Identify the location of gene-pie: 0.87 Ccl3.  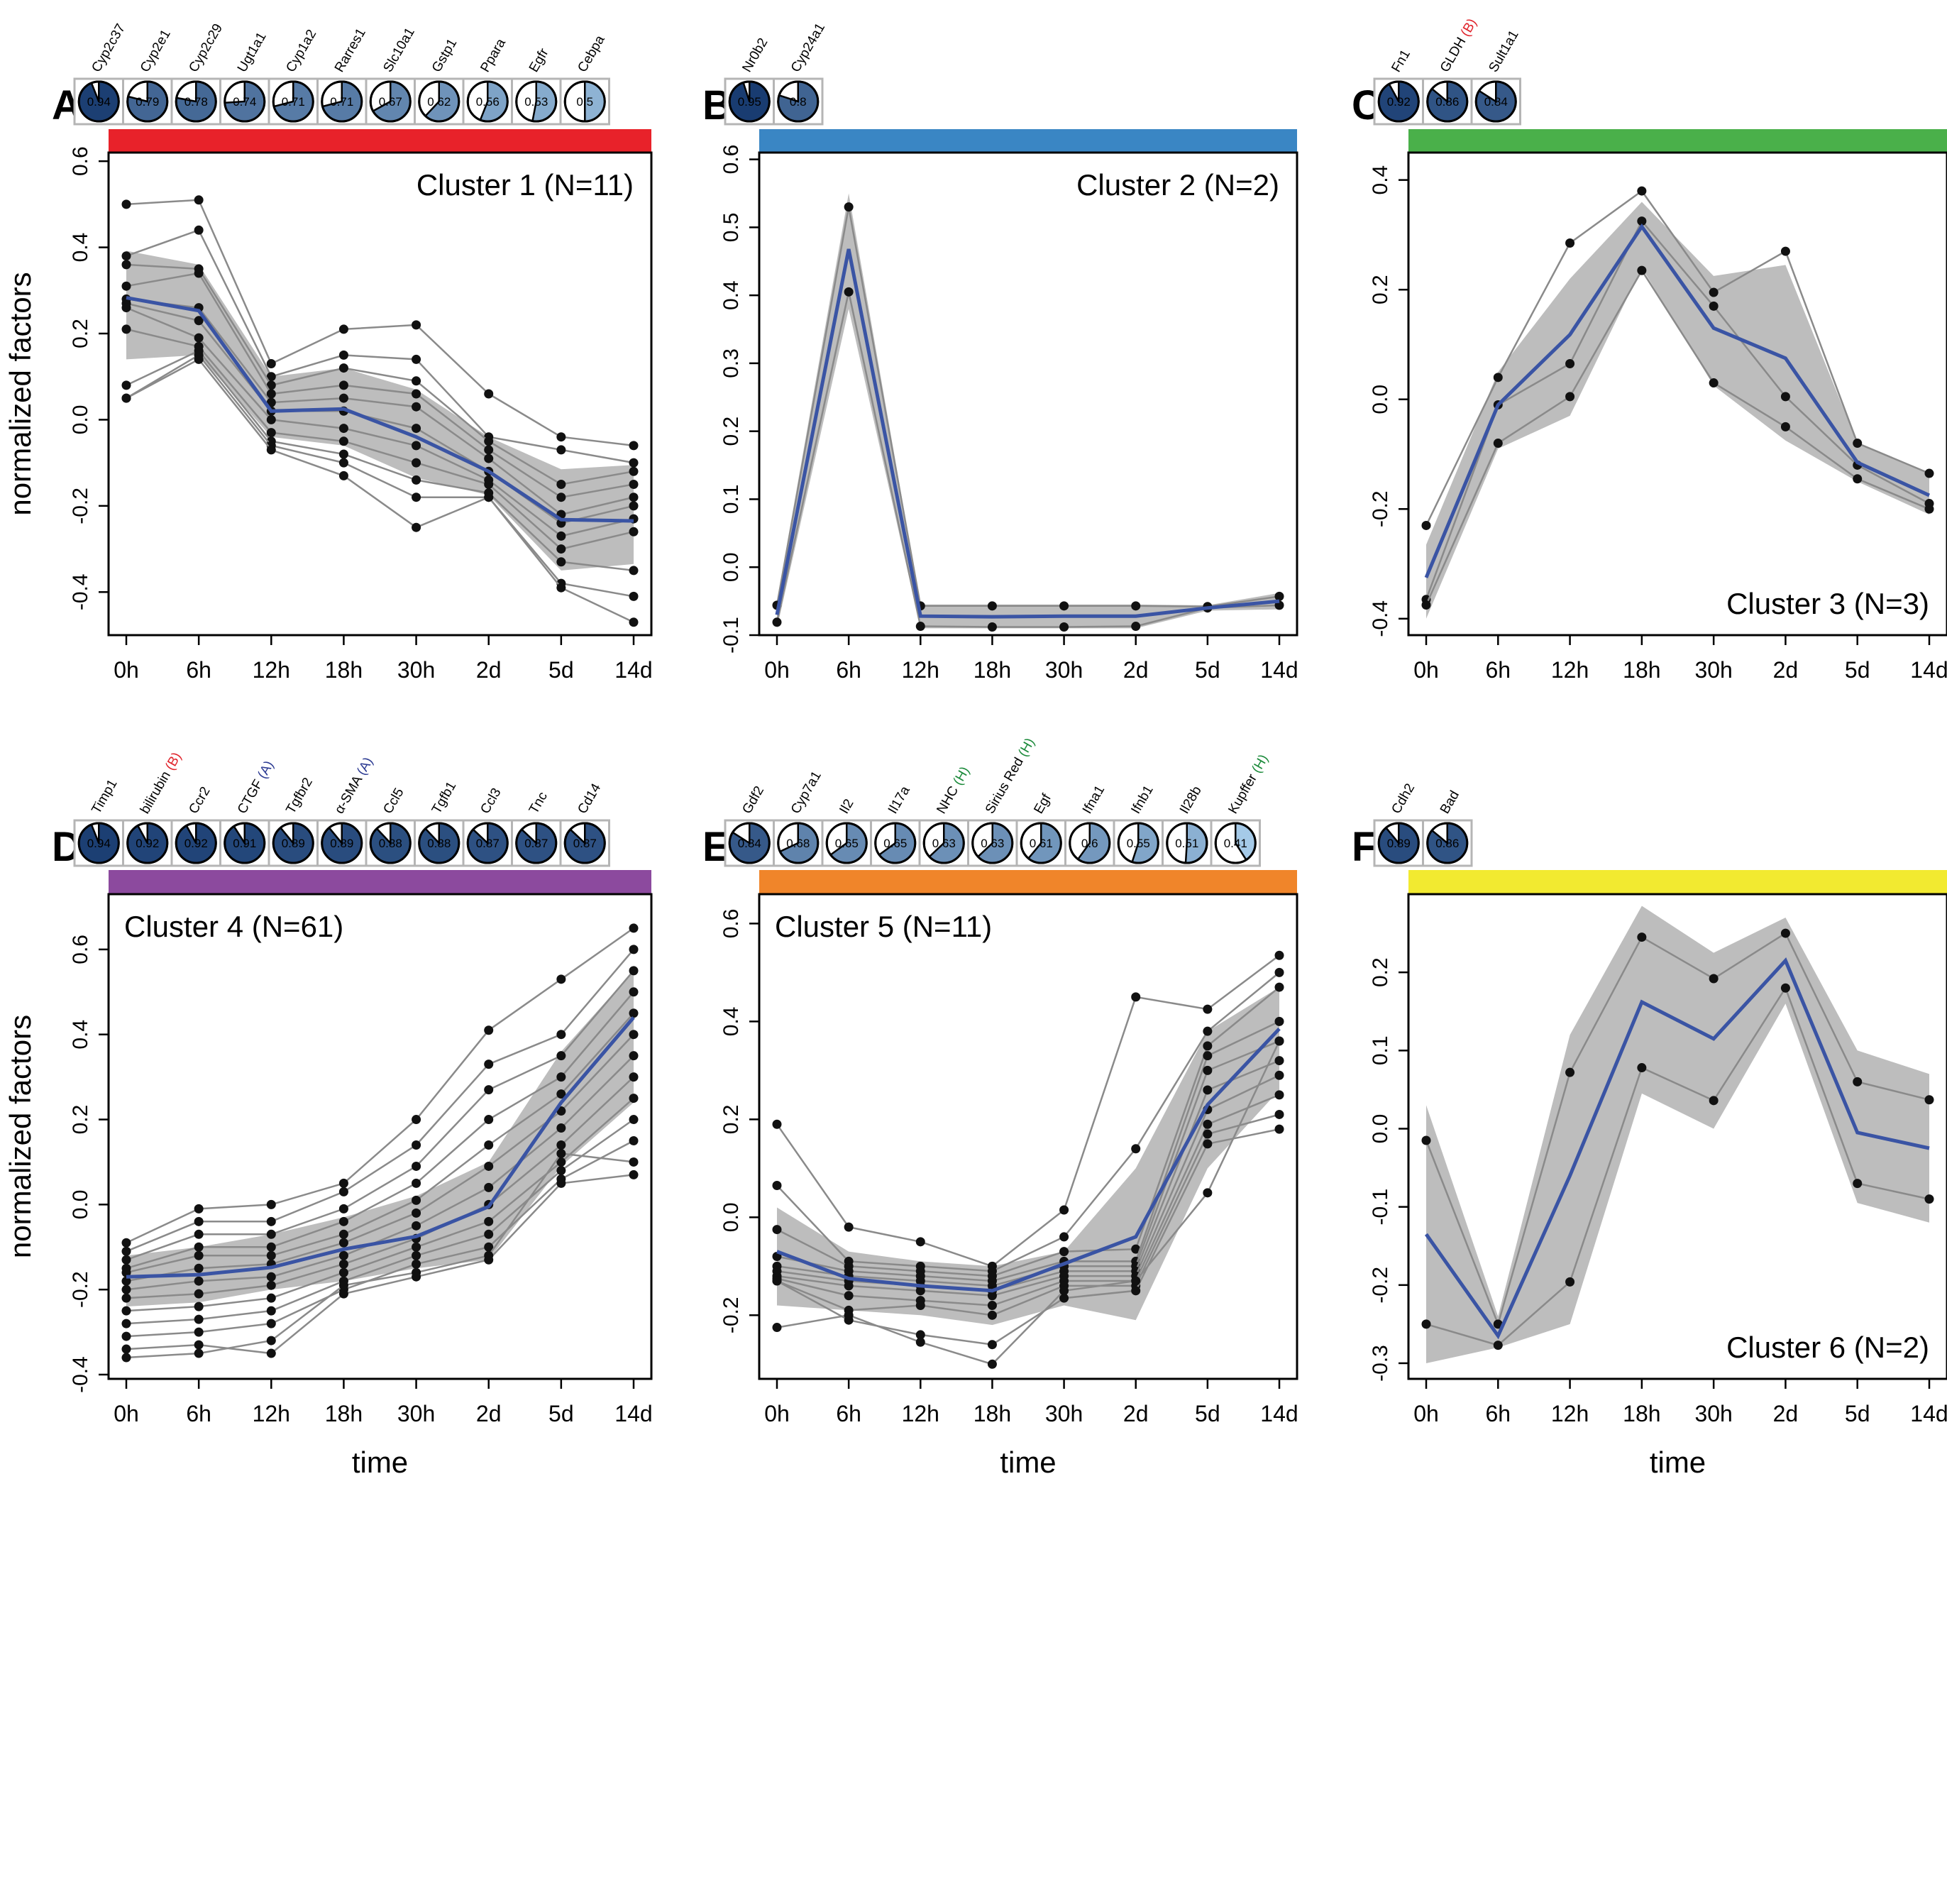
(487, 826).